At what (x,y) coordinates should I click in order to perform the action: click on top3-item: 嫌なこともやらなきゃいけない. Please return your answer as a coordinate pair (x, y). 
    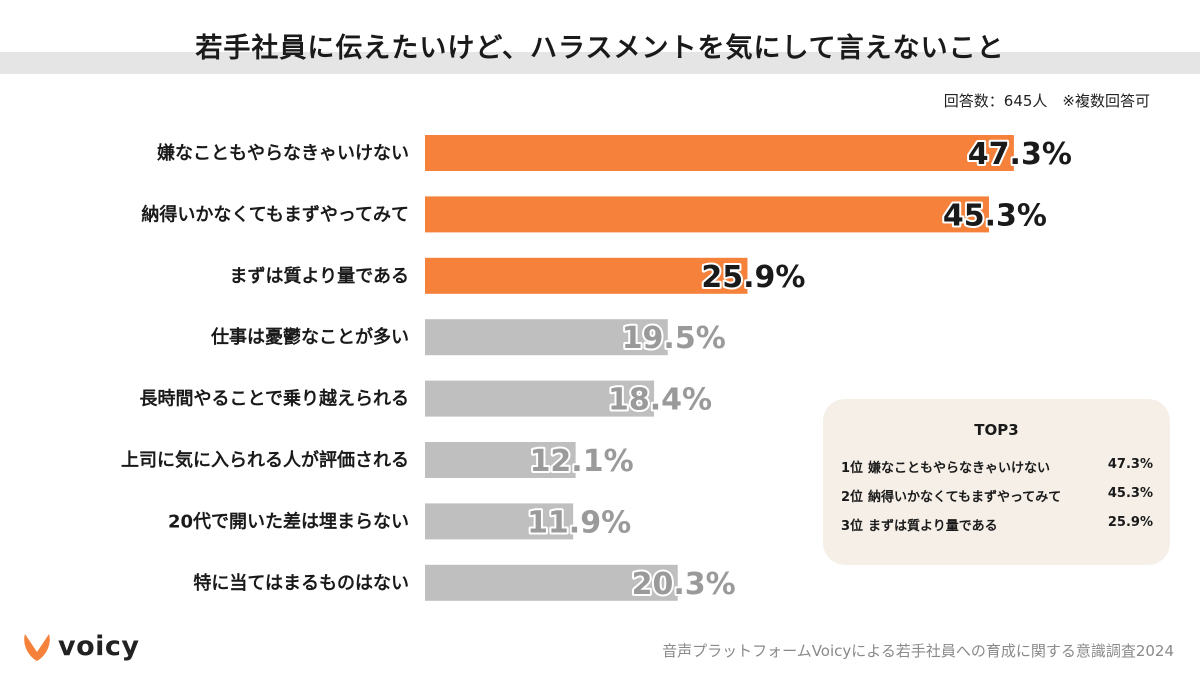
    Looking at the image, I should click on (959, 468).